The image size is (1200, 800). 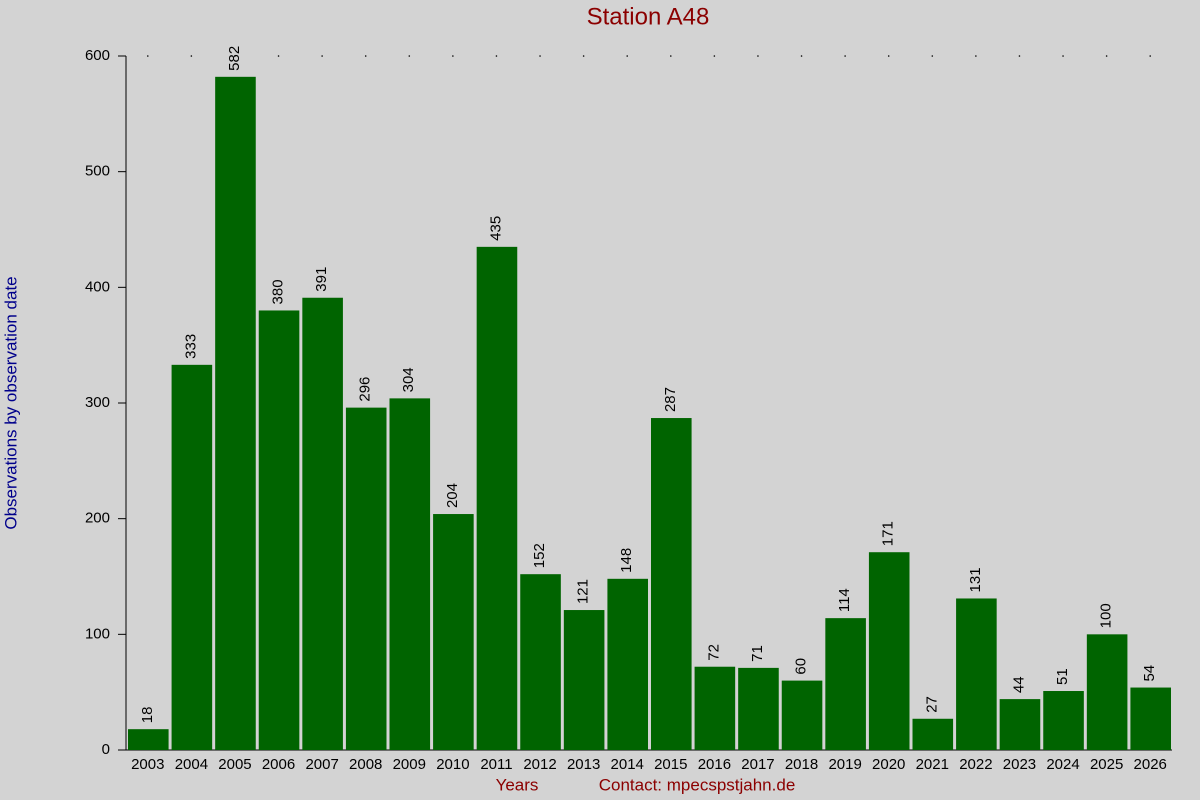 What do you see at coordinates (191, 764) in the screenshot?
I see `x-tick-label: 2004` at bounding box center [191, 764].